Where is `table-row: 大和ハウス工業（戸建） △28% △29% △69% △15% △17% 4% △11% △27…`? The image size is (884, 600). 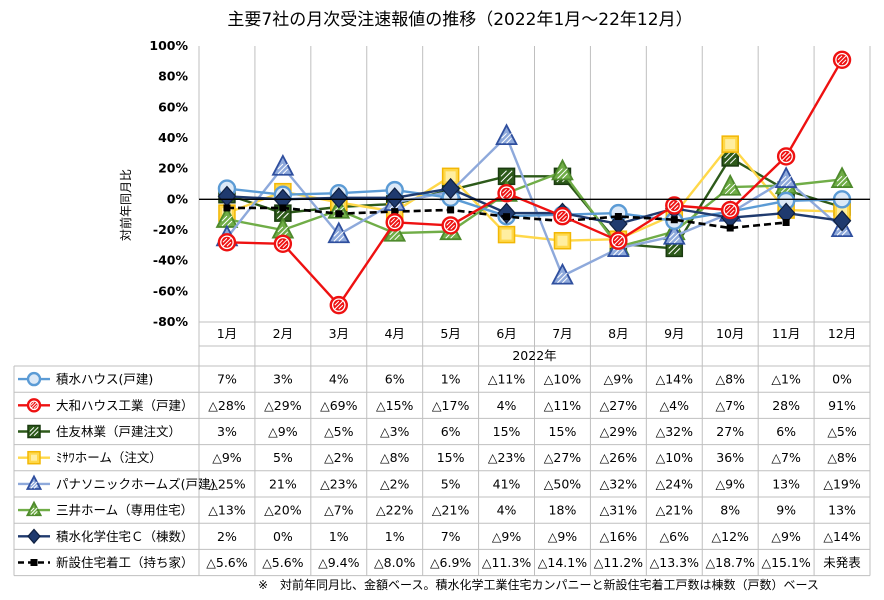 table-row: 大和ハウス工業（戸建） △28% △29% △69% △15% △17% 4% △11% △27… is located at coordinates (437, 405).